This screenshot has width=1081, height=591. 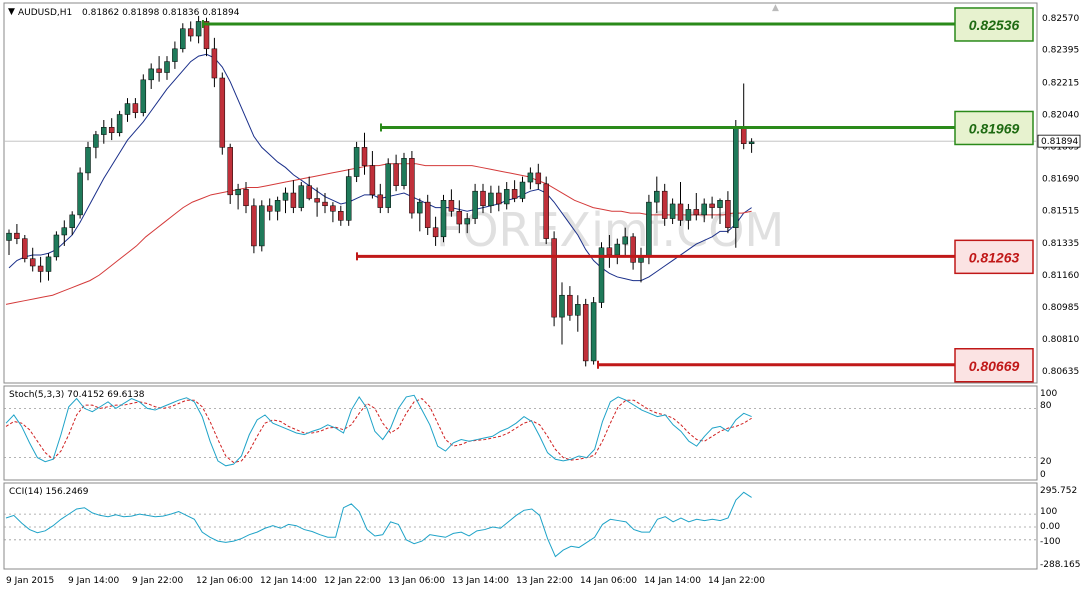 I want to click on level-box-1: 0.81969, so click(x=994, y=128).